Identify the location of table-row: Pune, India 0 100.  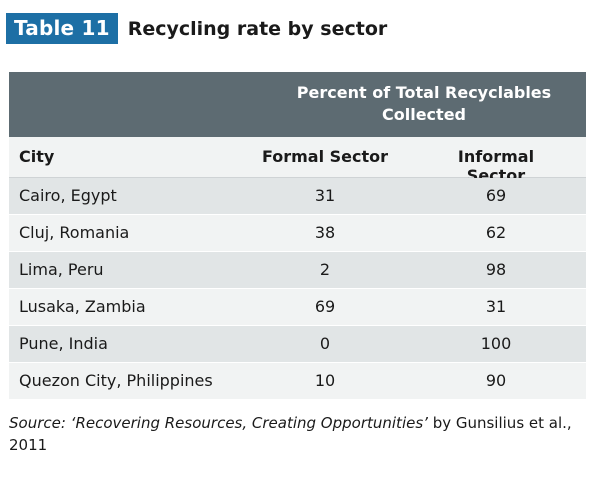
(297, 344).